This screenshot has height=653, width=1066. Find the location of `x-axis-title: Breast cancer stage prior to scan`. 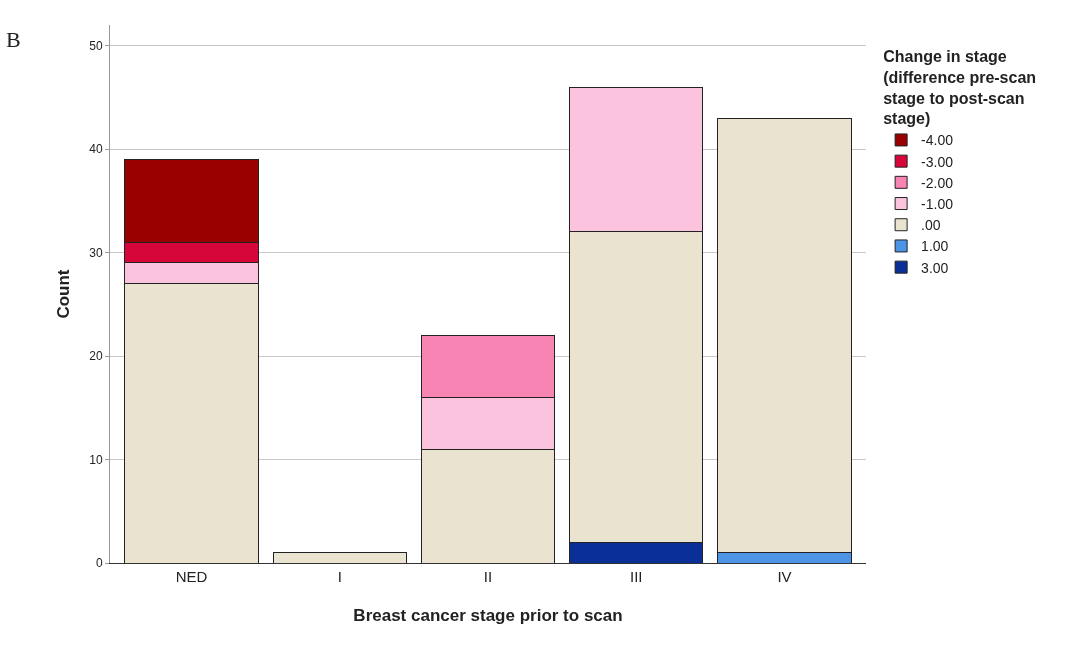

x-axis-title: Breast cancer stage prior to scan is located at coordinates (488, 616).